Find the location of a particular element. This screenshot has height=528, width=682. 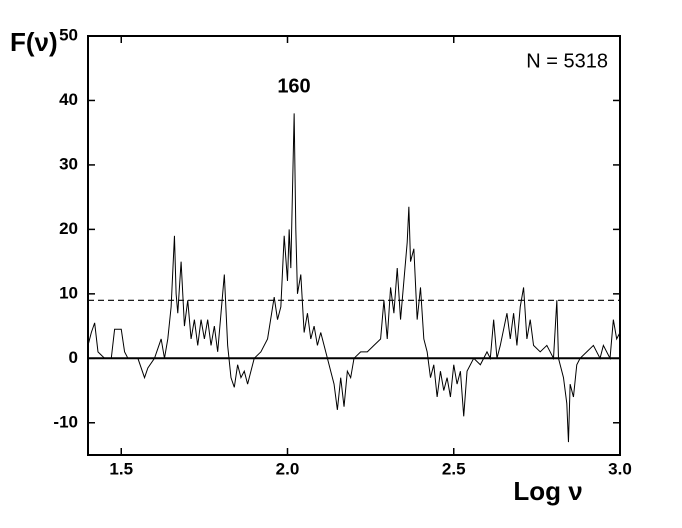

y-tick-label: 30 is located at coordinates (68, 163).